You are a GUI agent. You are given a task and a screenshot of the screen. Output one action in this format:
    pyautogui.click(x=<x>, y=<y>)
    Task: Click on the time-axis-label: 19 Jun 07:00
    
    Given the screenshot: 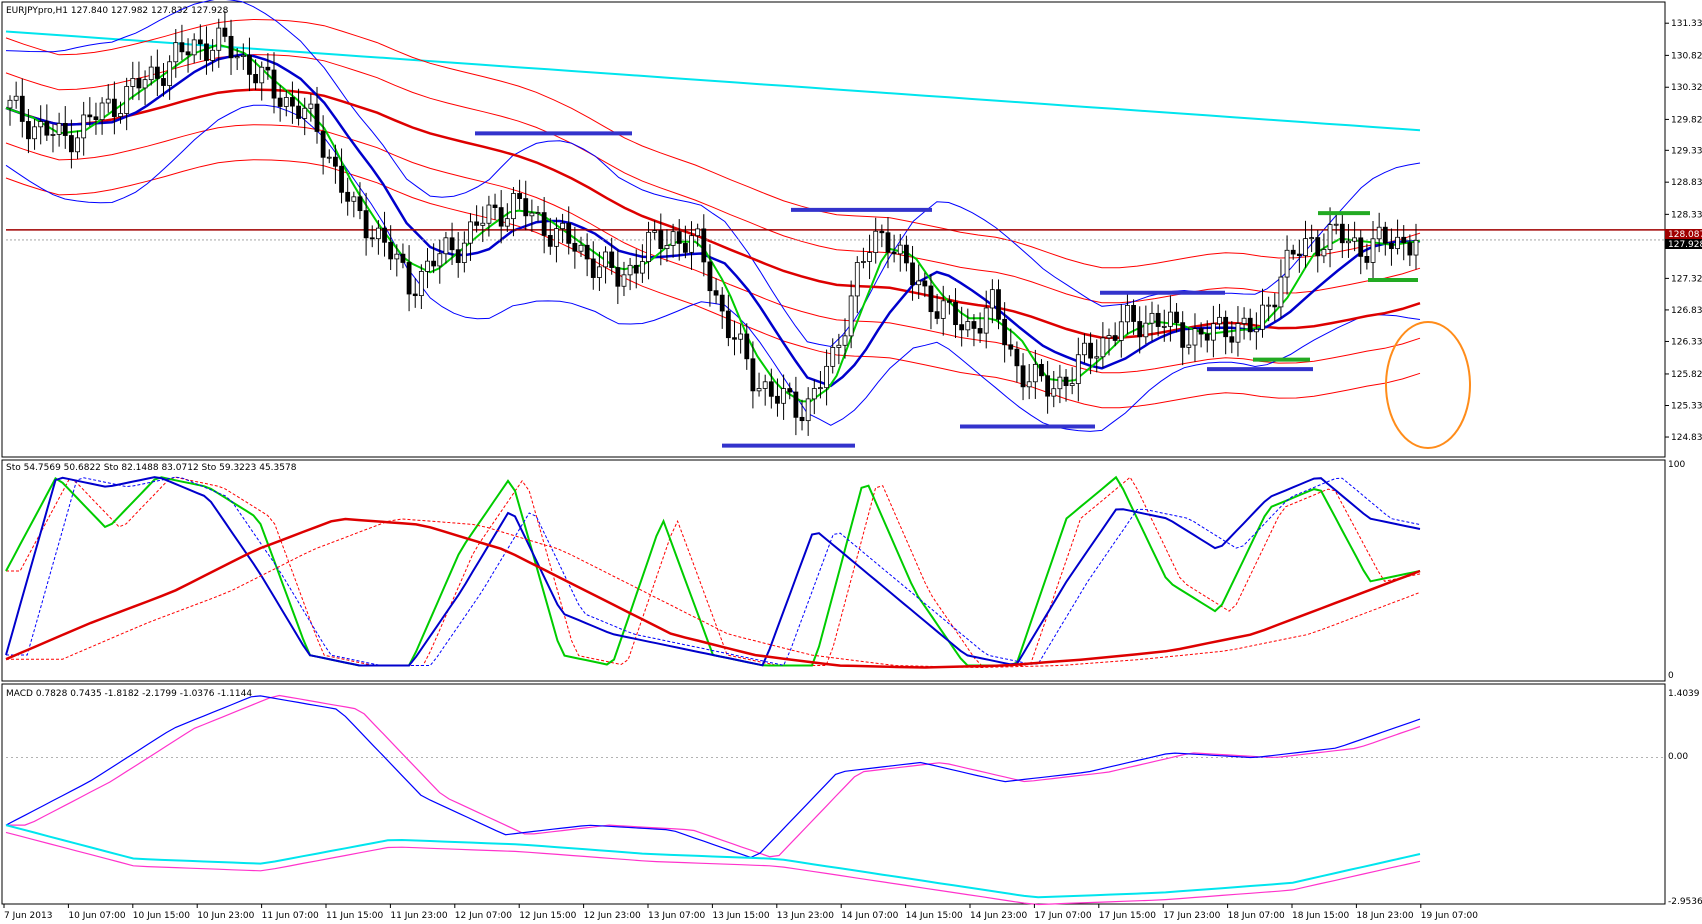 What is the action you would take?
    pyautogui.click(x=1449, y=916)
    